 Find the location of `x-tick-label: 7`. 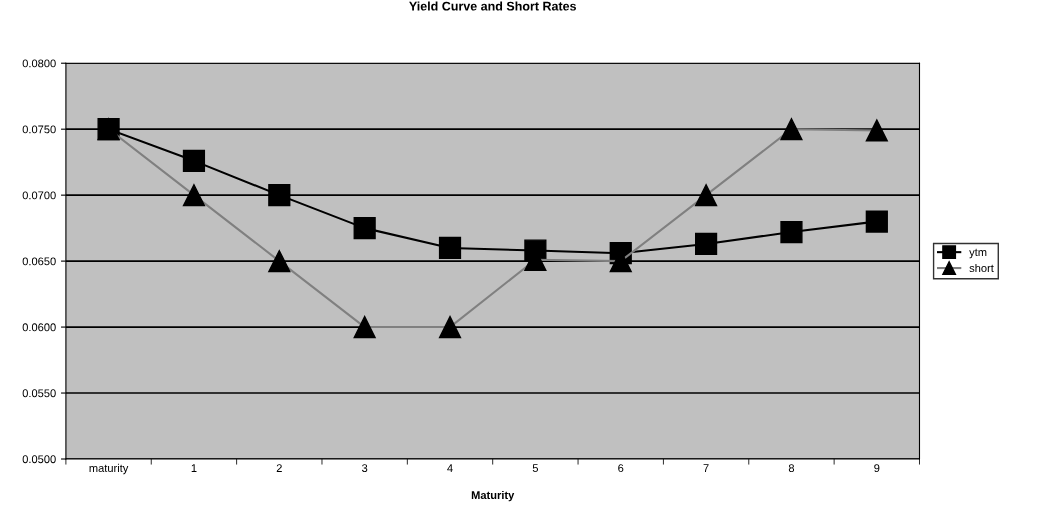

x-tick-label: 7 is located at coordinates (706, 468).